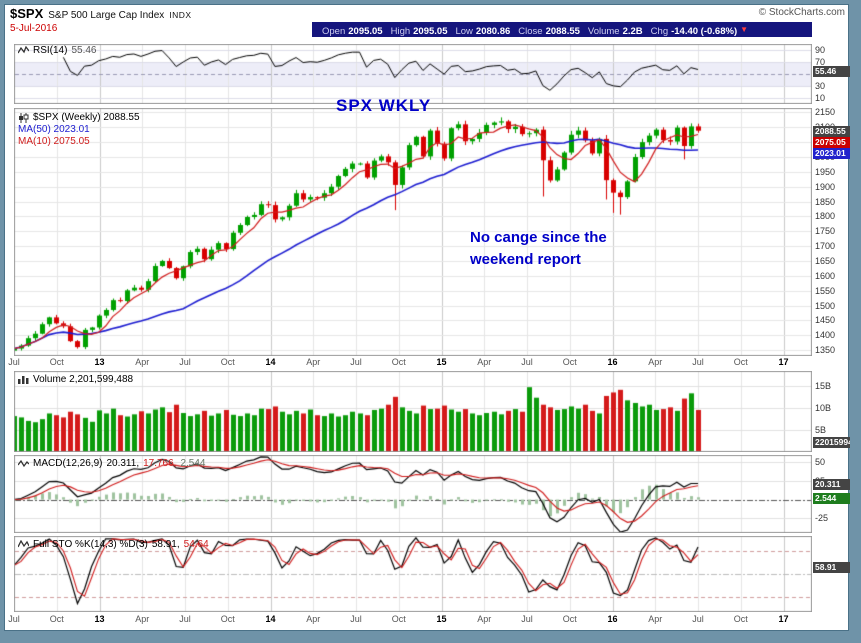 This screenshot has height=643, width=861. I want to click on price-legend-symbol: $SPX (Weekly) 2088.55, so click(79, 117).